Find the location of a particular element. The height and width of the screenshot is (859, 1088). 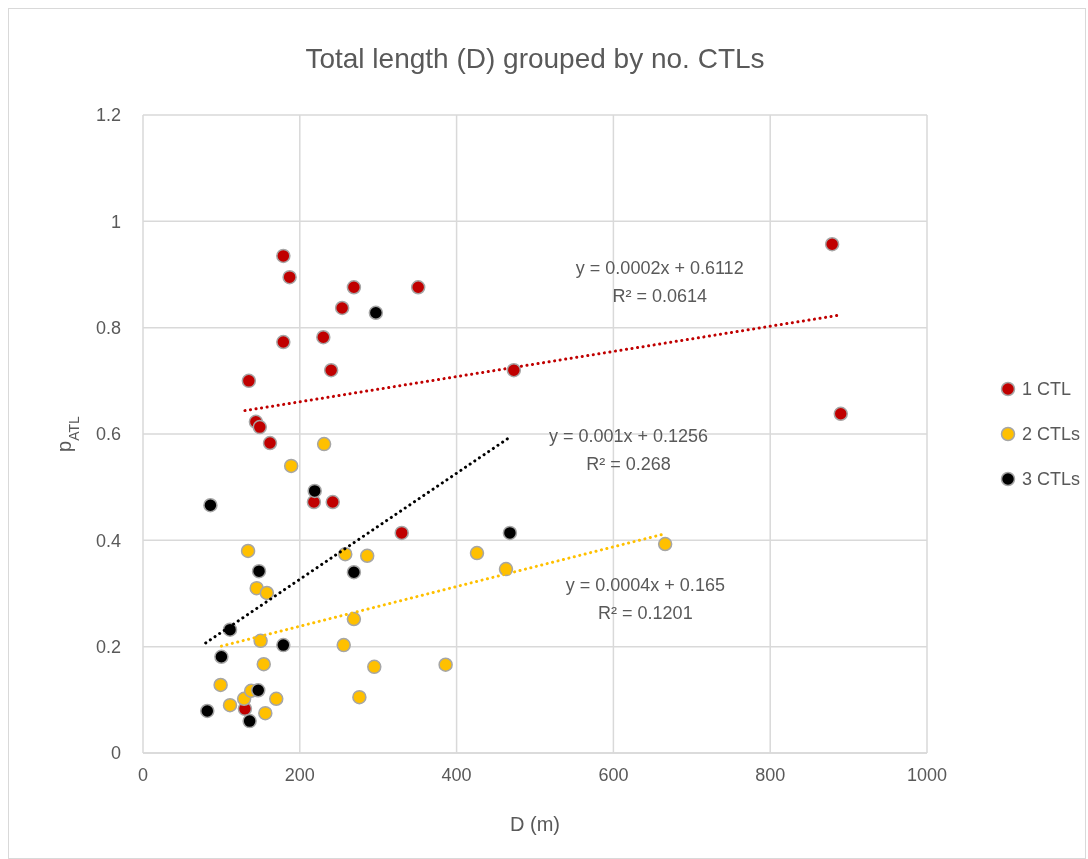

annotation: y = 0.0002x + 0.6112 is located at coordinates (659, 268).